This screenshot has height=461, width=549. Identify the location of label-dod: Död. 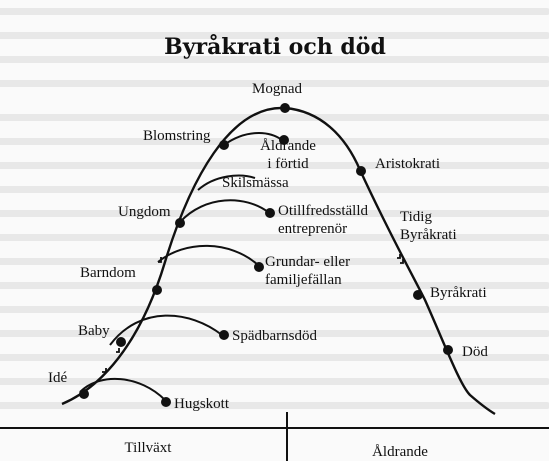
(475, 352).